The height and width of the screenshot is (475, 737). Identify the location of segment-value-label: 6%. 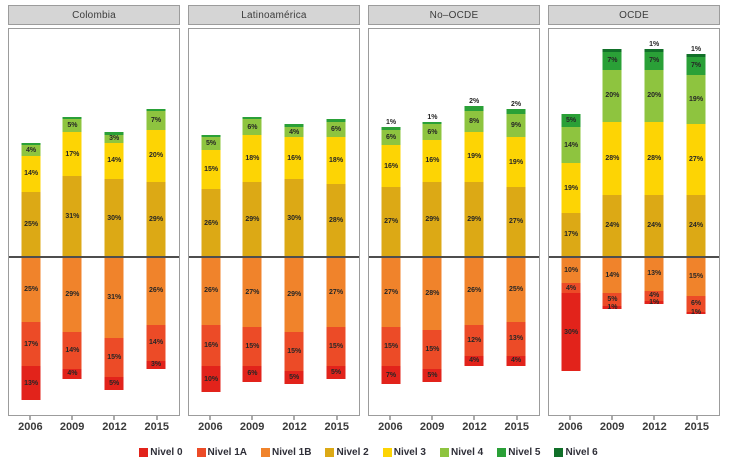
(252, 374).